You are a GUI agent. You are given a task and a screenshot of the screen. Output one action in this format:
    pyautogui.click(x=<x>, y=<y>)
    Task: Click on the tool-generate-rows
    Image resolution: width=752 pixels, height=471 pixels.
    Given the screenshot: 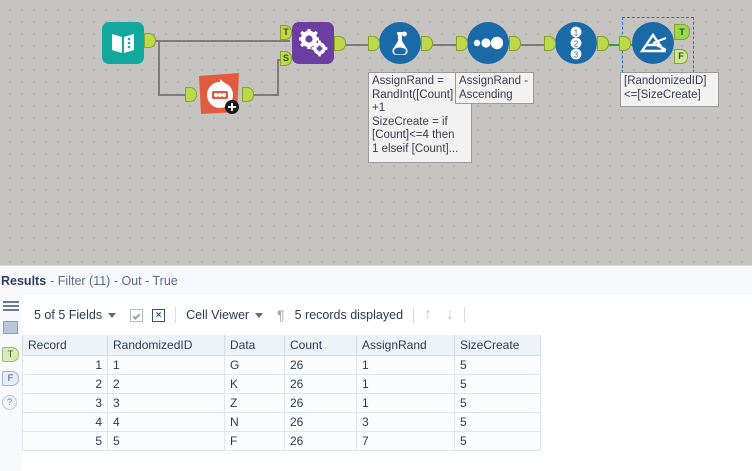 What is the action you would take?
    pyautogui.click(x=219, y=93)
    